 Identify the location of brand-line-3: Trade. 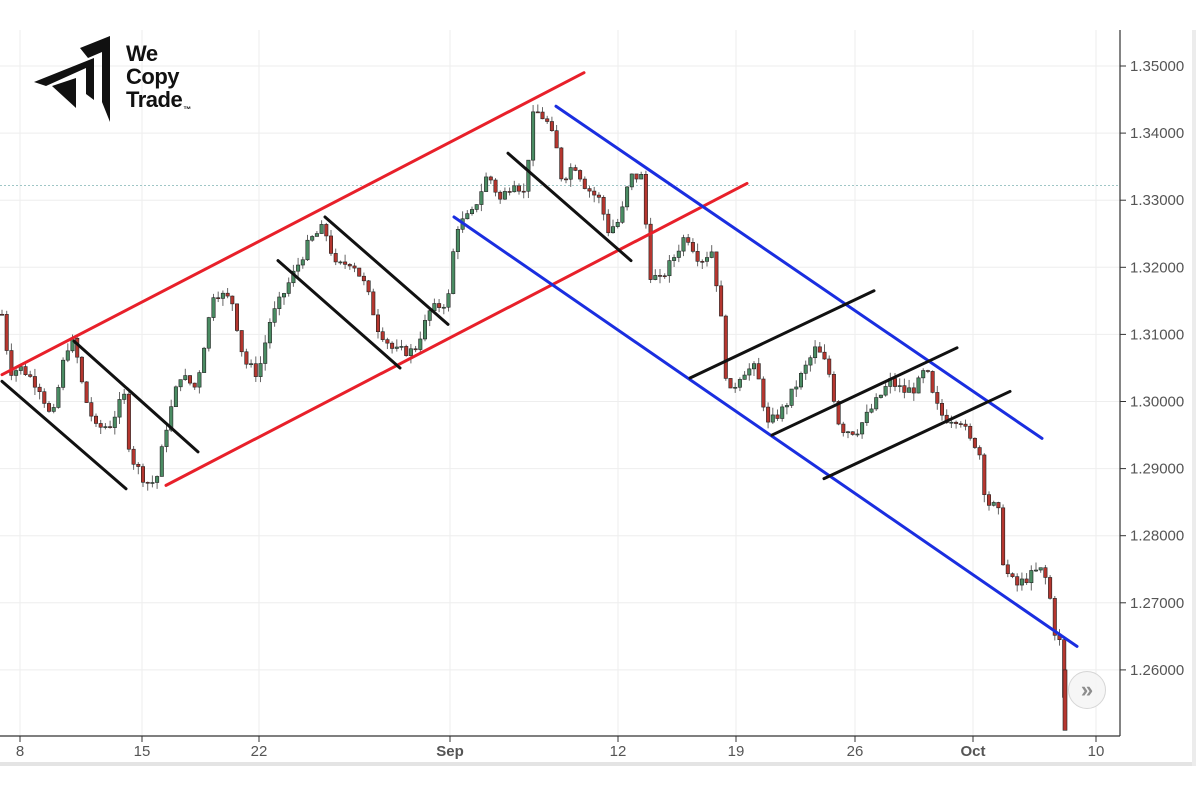
(154, 99).